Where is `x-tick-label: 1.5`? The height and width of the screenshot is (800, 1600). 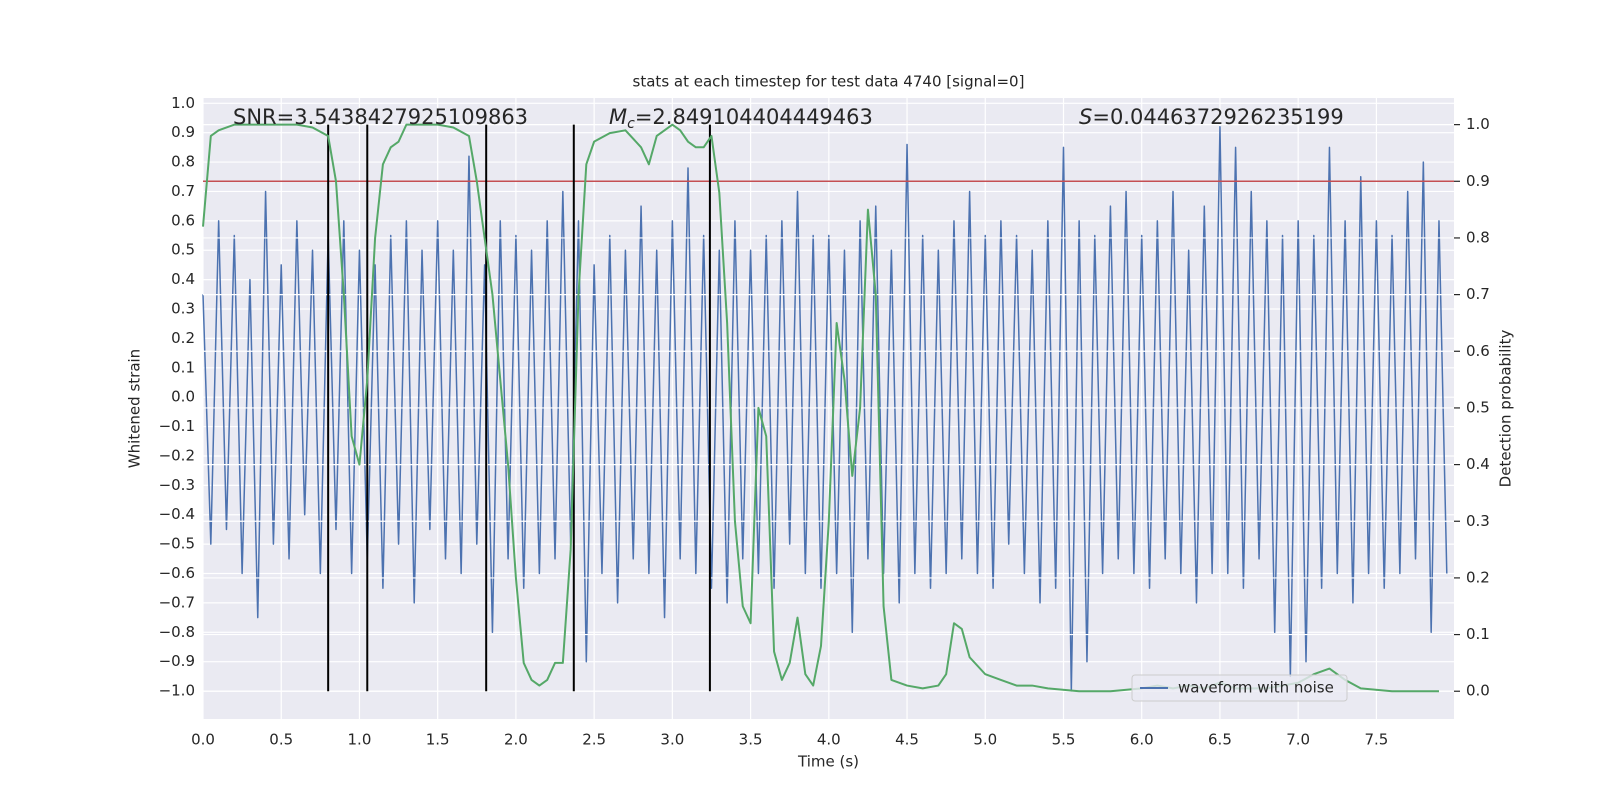
x-tick-label: 1.5 is located at coordinates (438, 740).